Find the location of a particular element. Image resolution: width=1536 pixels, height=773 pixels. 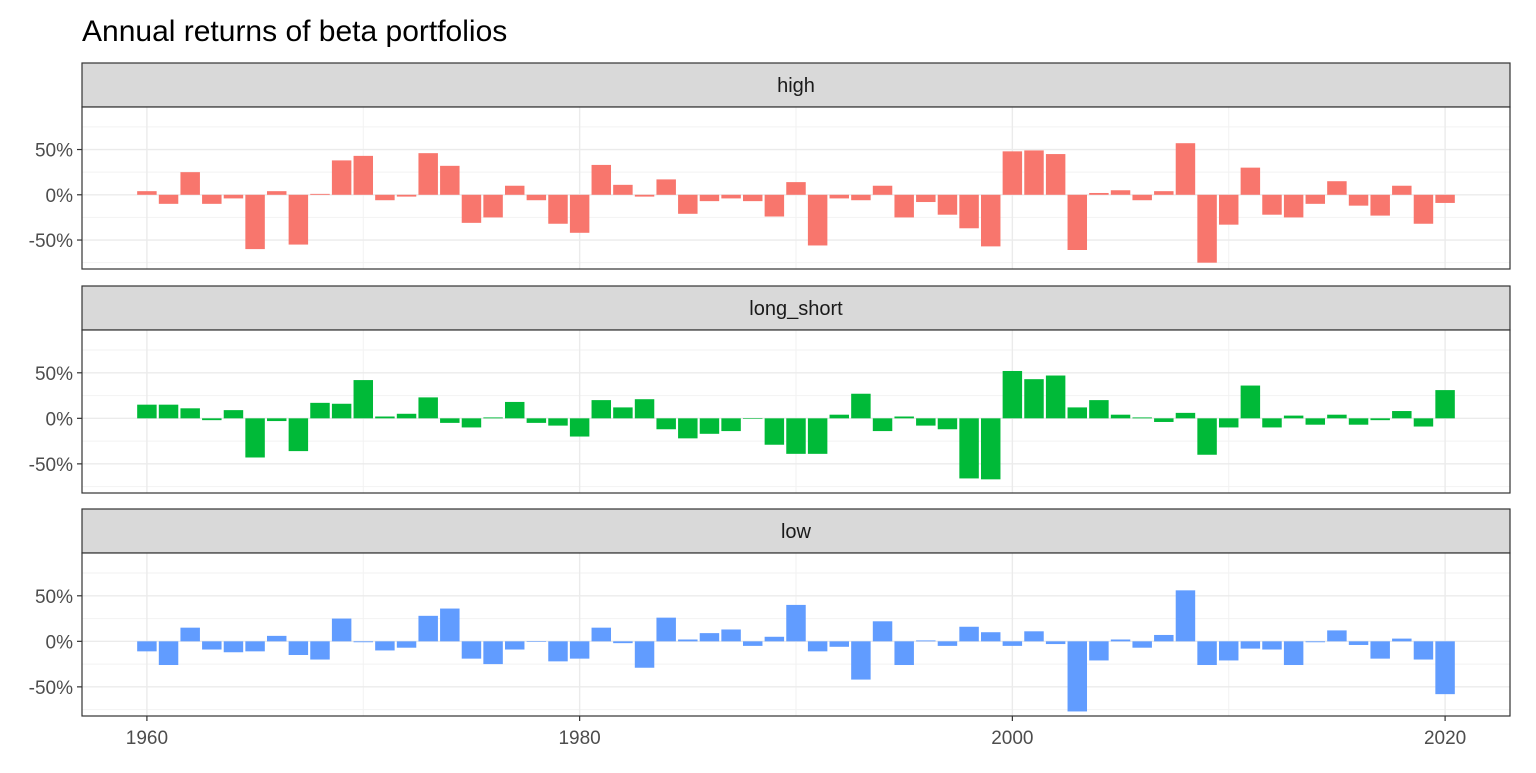

bar-long_short-1996 is located at coordinates (926, 422).